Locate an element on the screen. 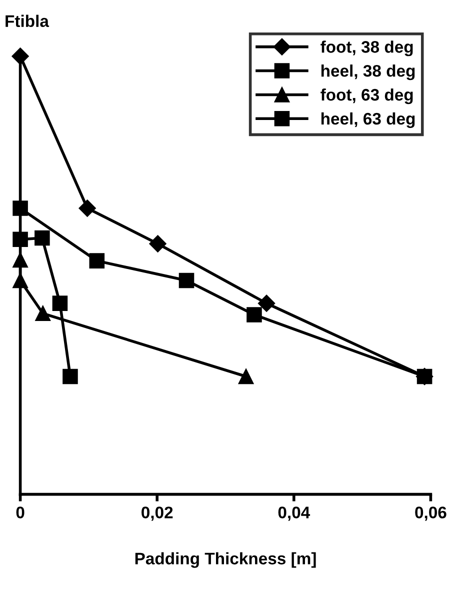 The image size is (451, 592). x-tick-label: 0,04 is located at coordinates (294, 513).